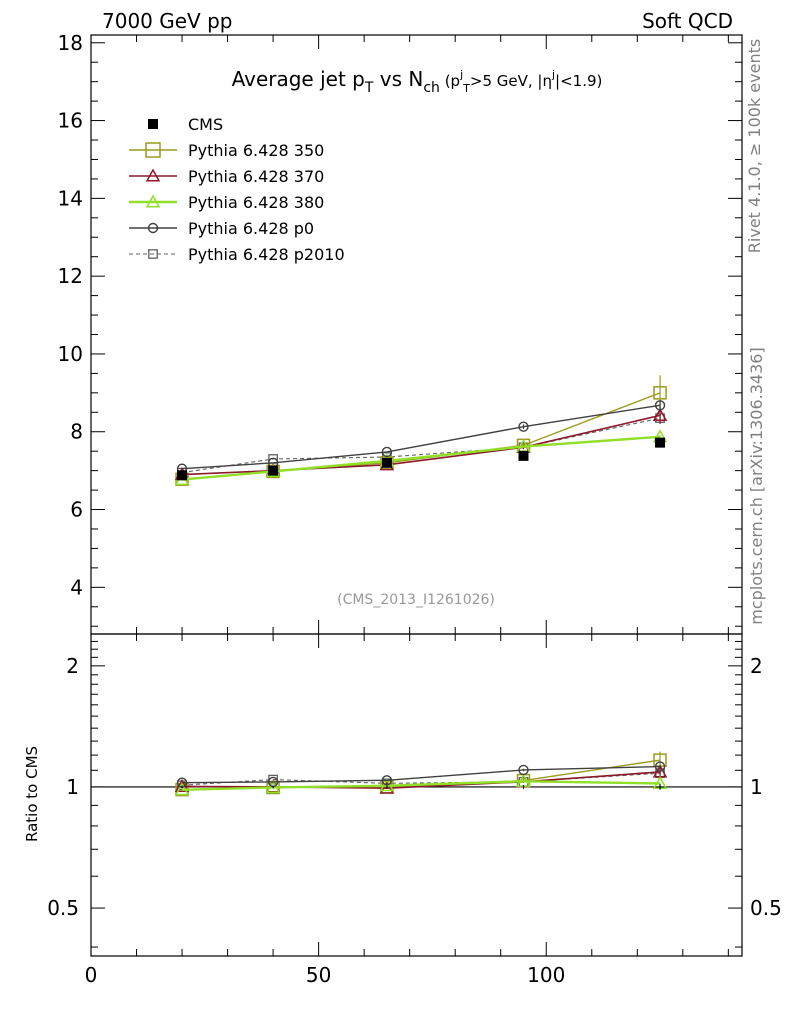  I want to click on main-y-tick-label: 12, so click(70, 276).